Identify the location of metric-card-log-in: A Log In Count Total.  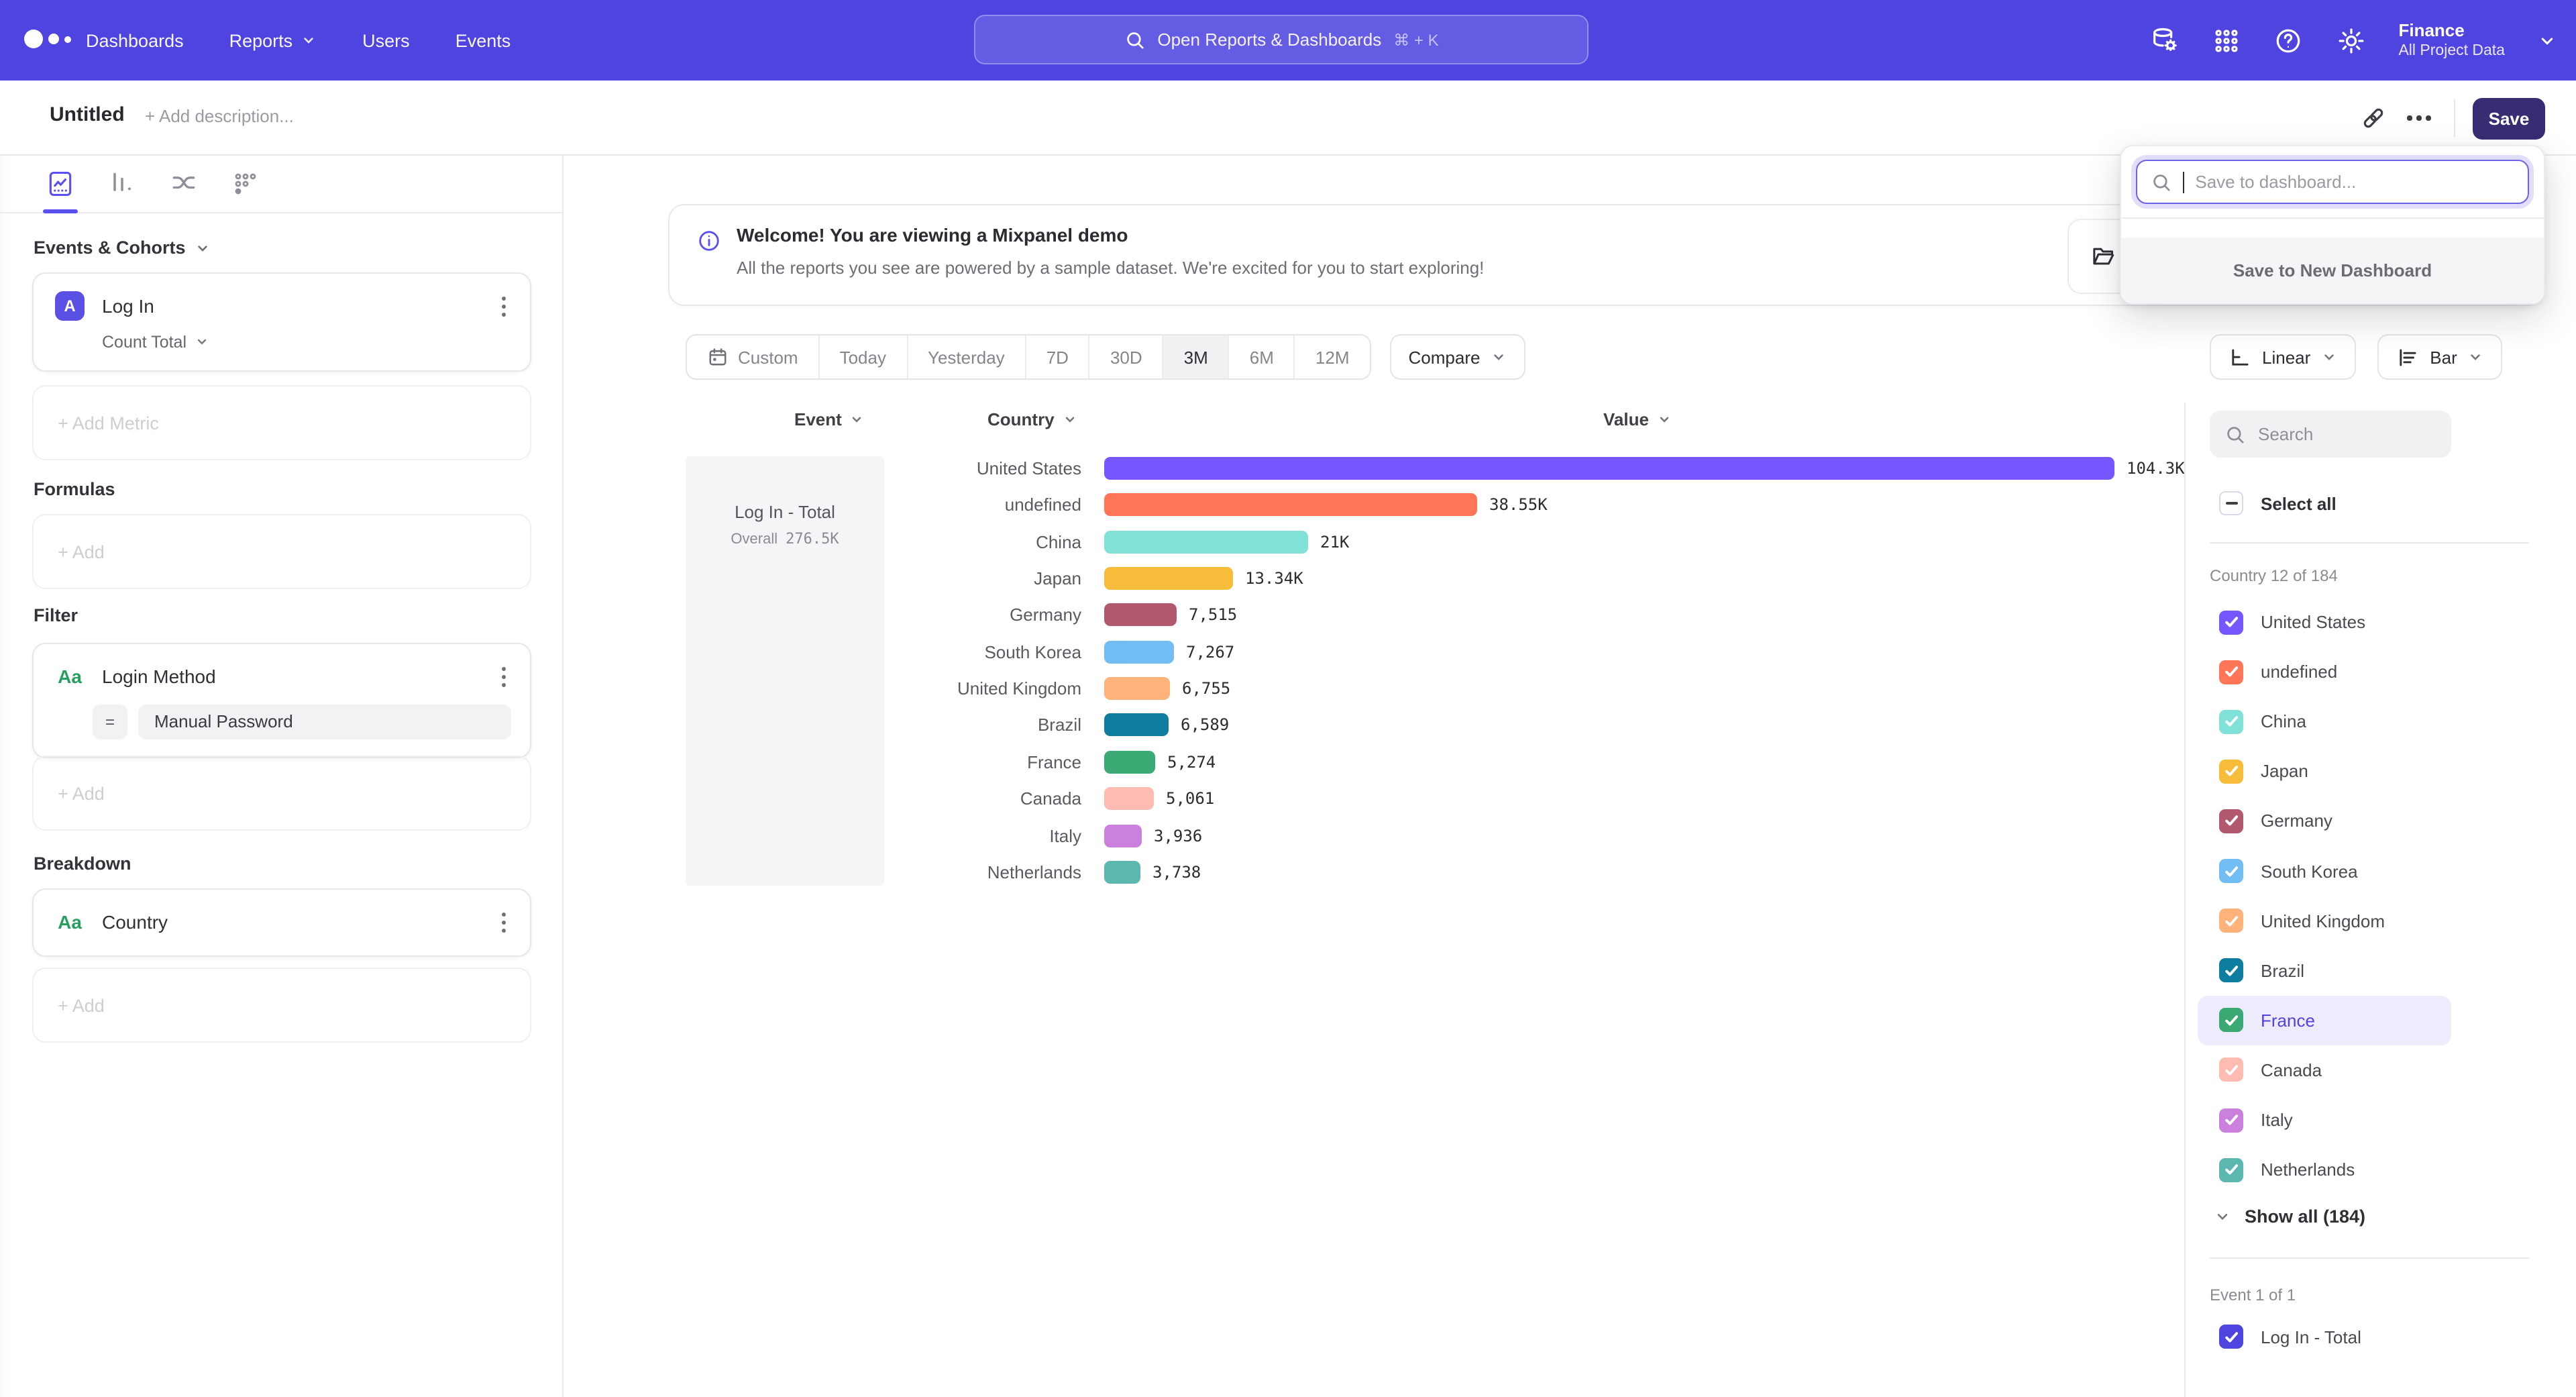
(281, 322).